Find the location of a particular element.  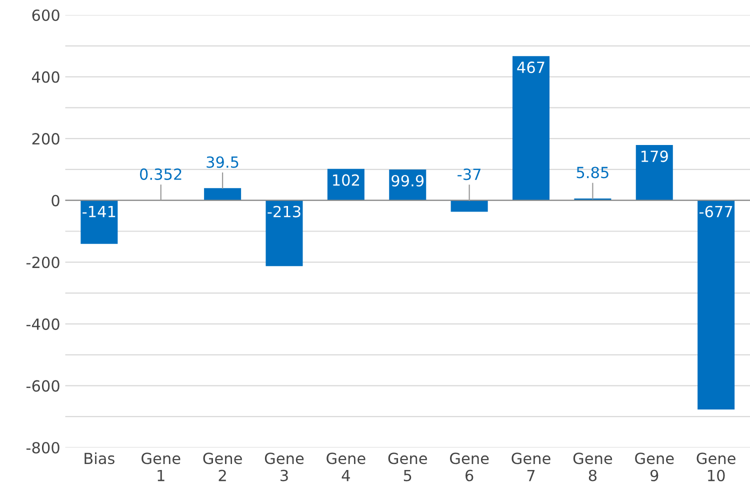

data-label: 99.9 is located at coordinates (408, 180).